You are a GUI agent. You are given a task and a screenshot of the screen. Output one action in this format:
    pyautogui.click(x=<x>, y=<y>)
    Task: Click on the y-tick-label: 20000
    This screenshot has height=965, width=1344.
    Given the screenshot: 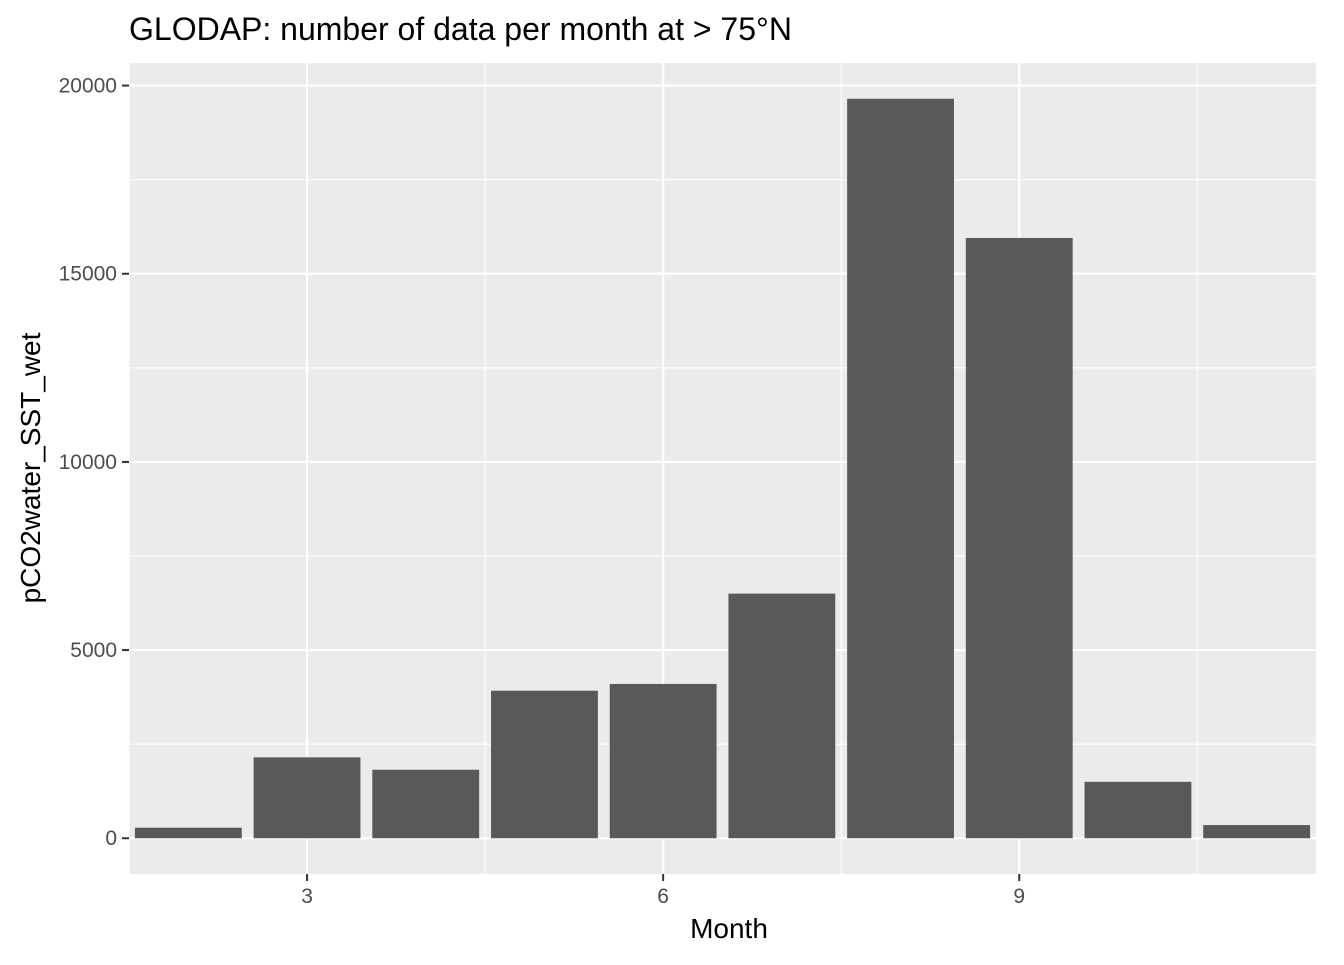 What is the action you would take?
    pyautogui.click(x=88, y=86)
    